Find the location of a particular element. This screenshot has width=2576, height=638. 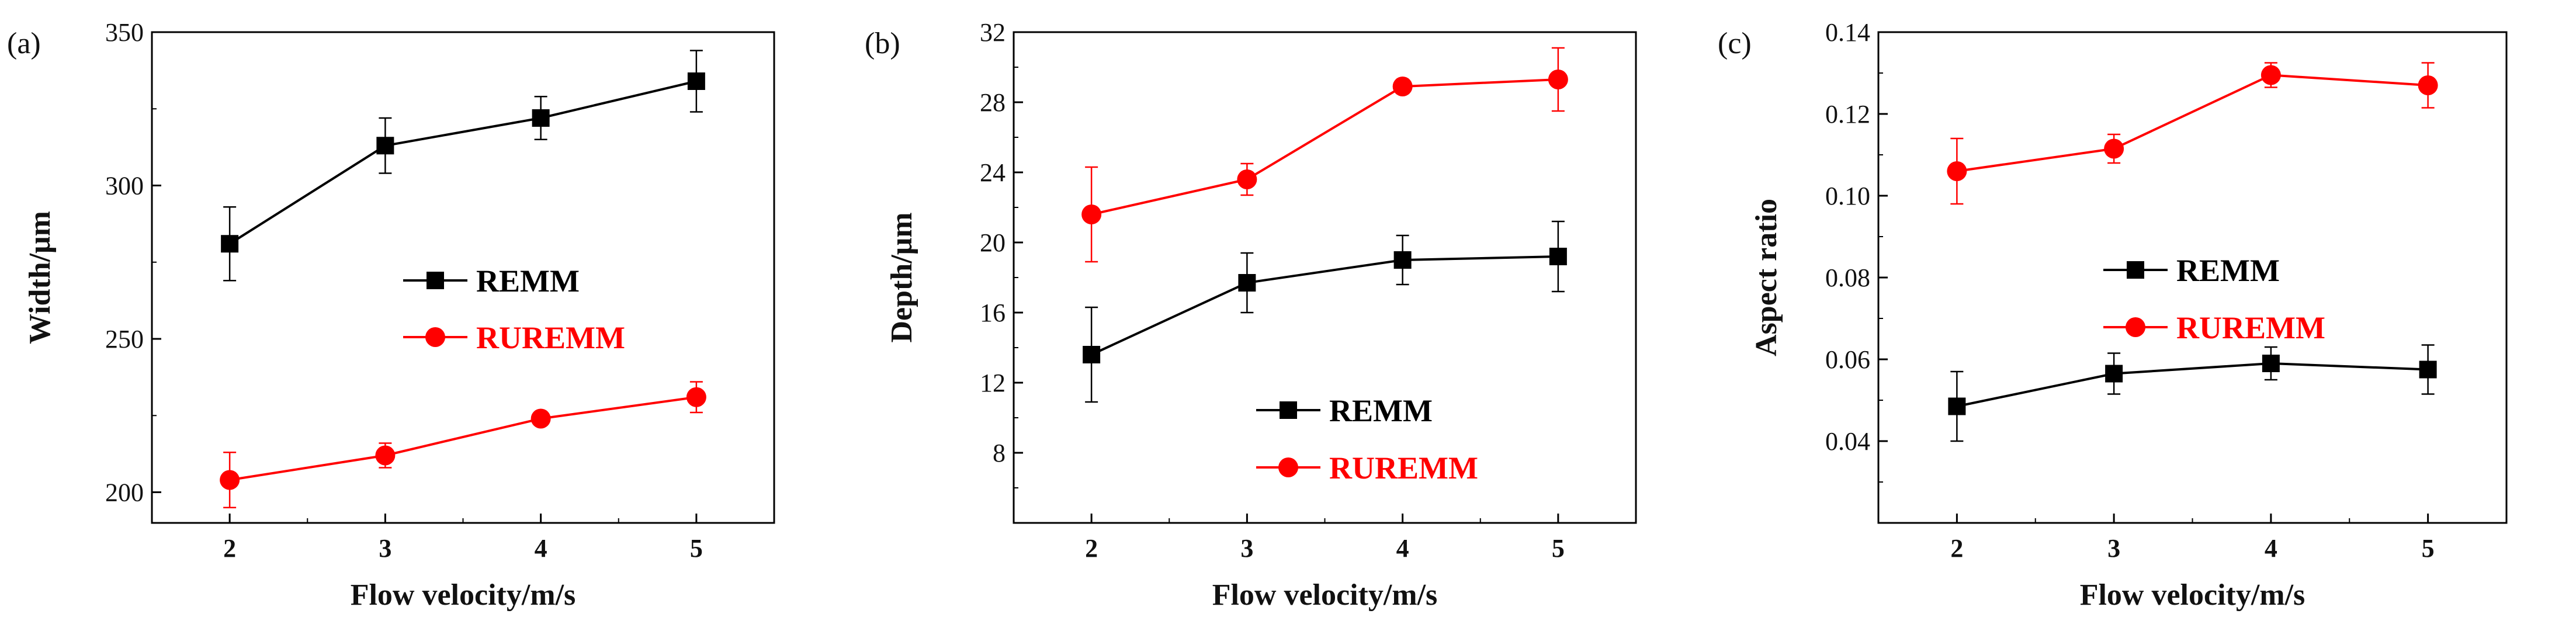

y-tick-label: 20 is located at coordinates (993, 243).